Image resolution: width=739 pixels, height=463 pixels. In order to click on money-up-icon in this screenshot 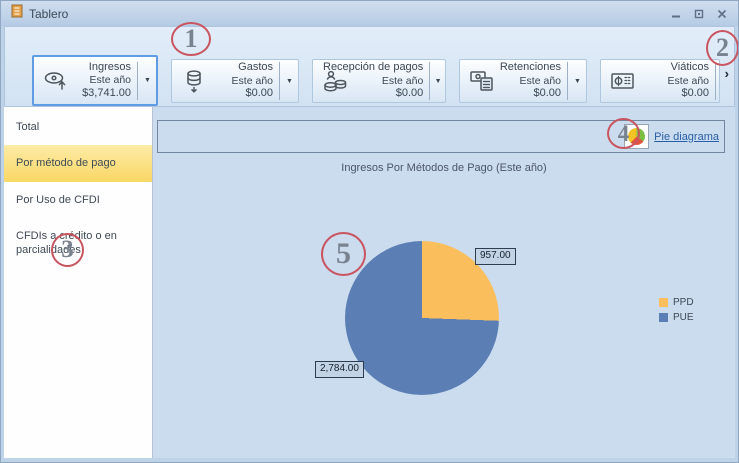, I will do `click(56, 81)`.